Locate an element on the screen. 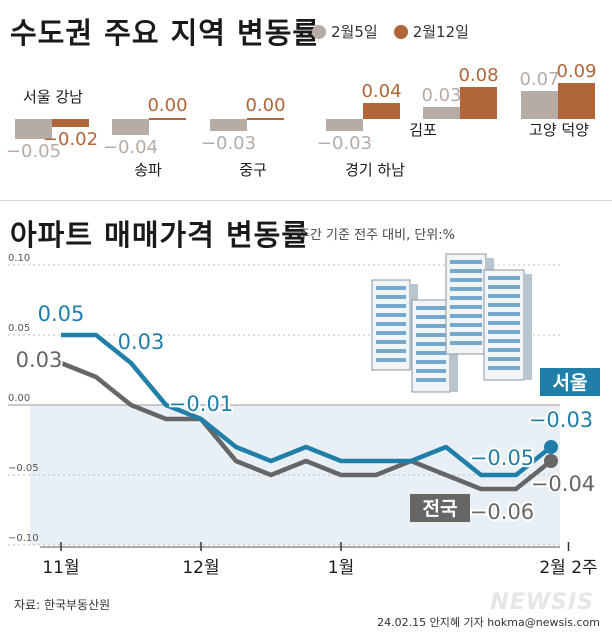 The width and height of the screenshot is (612, 632). bar-category-label-0: 서울 강남 is located at coordinates (53, 97).